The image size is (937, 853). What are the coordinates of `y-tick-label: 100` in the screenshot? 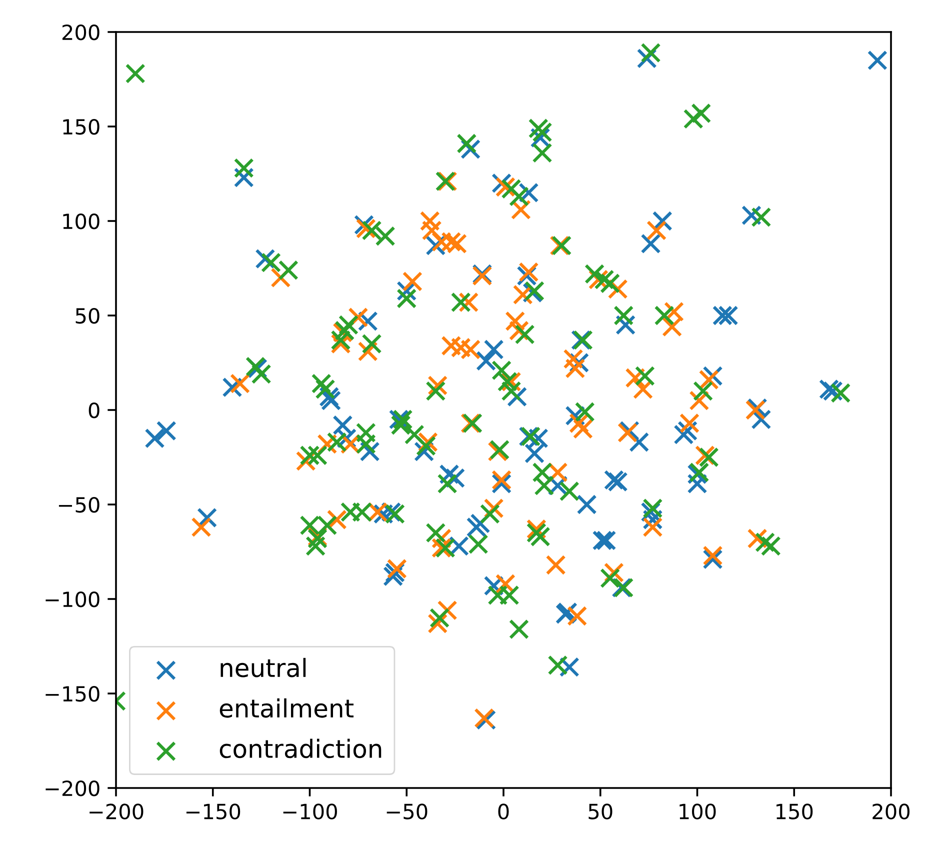 It's located at (81, 221).